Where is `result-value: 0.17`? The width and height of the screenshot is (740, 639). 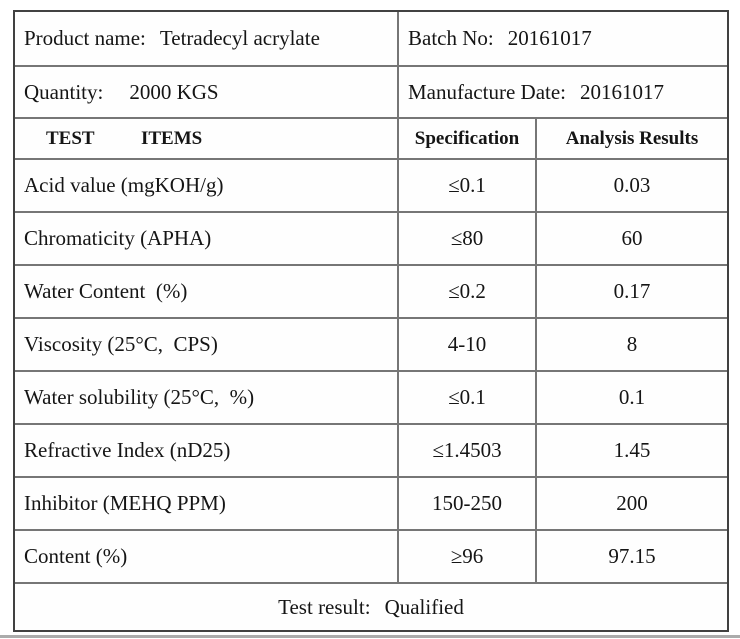
result-value: 0.17 is located at coordinates (632, 291).